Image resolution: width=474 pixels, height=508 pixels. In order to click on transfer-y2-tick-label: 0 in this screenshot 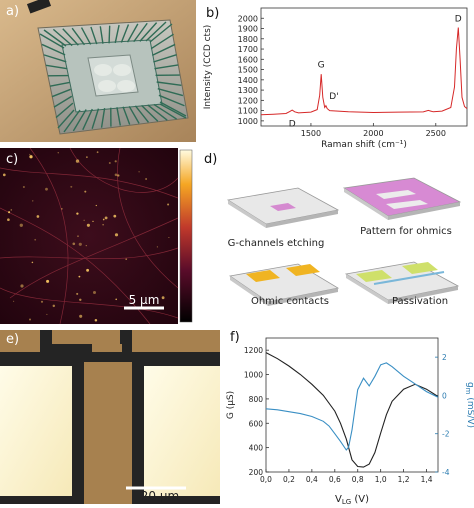, I will do `click(444, 395)`.